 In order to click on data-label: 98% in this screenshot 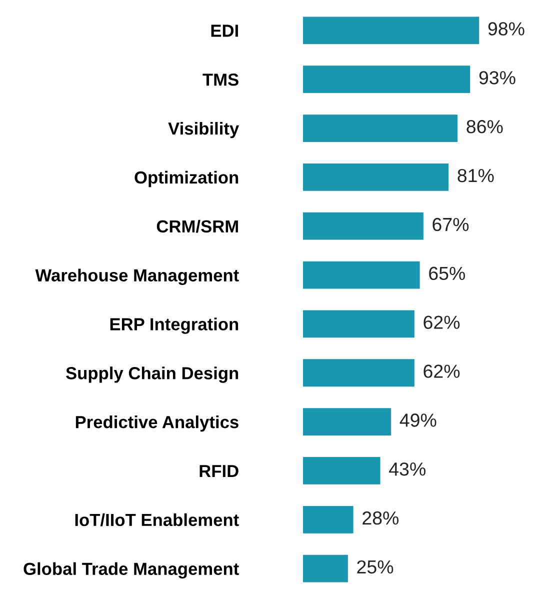, I will do `click(506, 29)`.